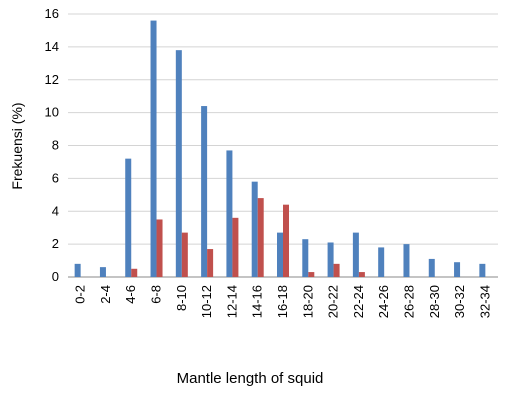 The image size is (526, 398). What do you see at coordinates (52, 79) in the screenshot?
I see `y-tick-label: 12` at bounding box center [52, 79].